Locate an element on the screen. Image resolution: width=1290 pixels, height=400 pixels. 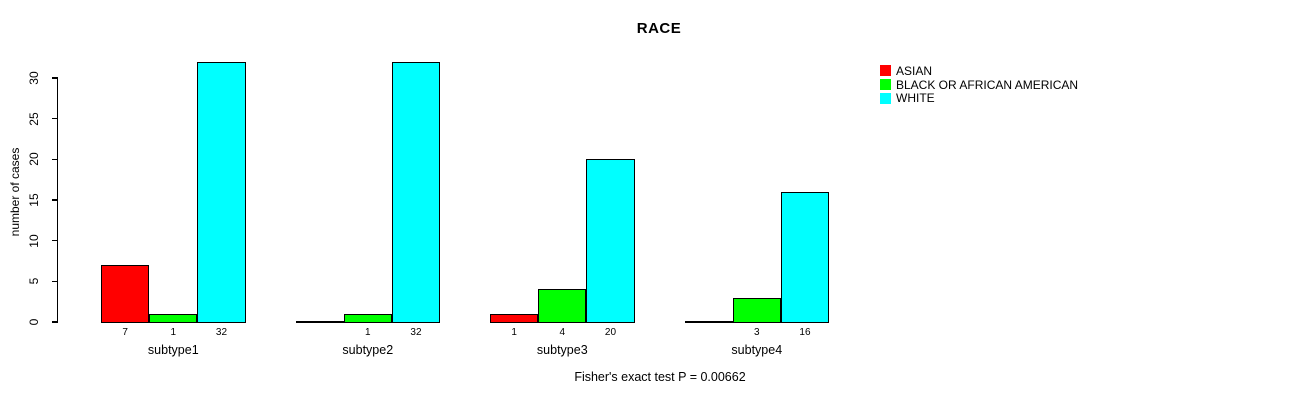
bar-white-subtype2 is located at coordinates (416, 192).